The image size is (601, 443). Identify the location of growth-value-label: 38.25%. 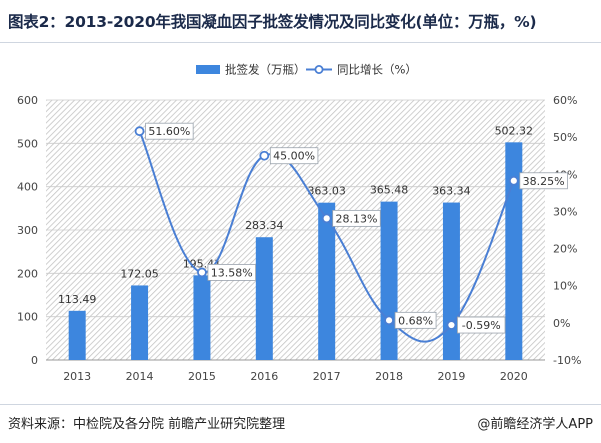
(544, 181).